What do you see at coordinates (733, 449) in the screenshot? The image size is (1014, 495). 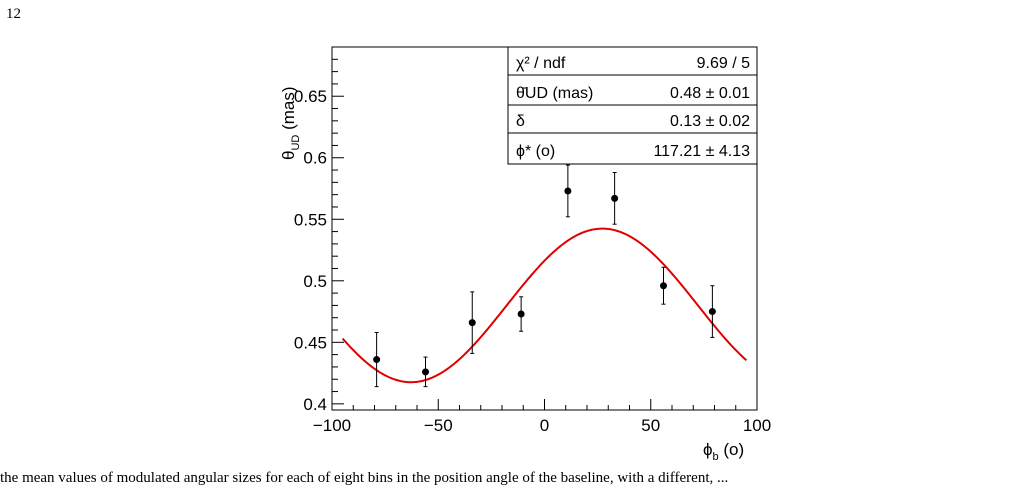 I see `x-axis-label-unit: (o)` at bounding box center [733, 449].